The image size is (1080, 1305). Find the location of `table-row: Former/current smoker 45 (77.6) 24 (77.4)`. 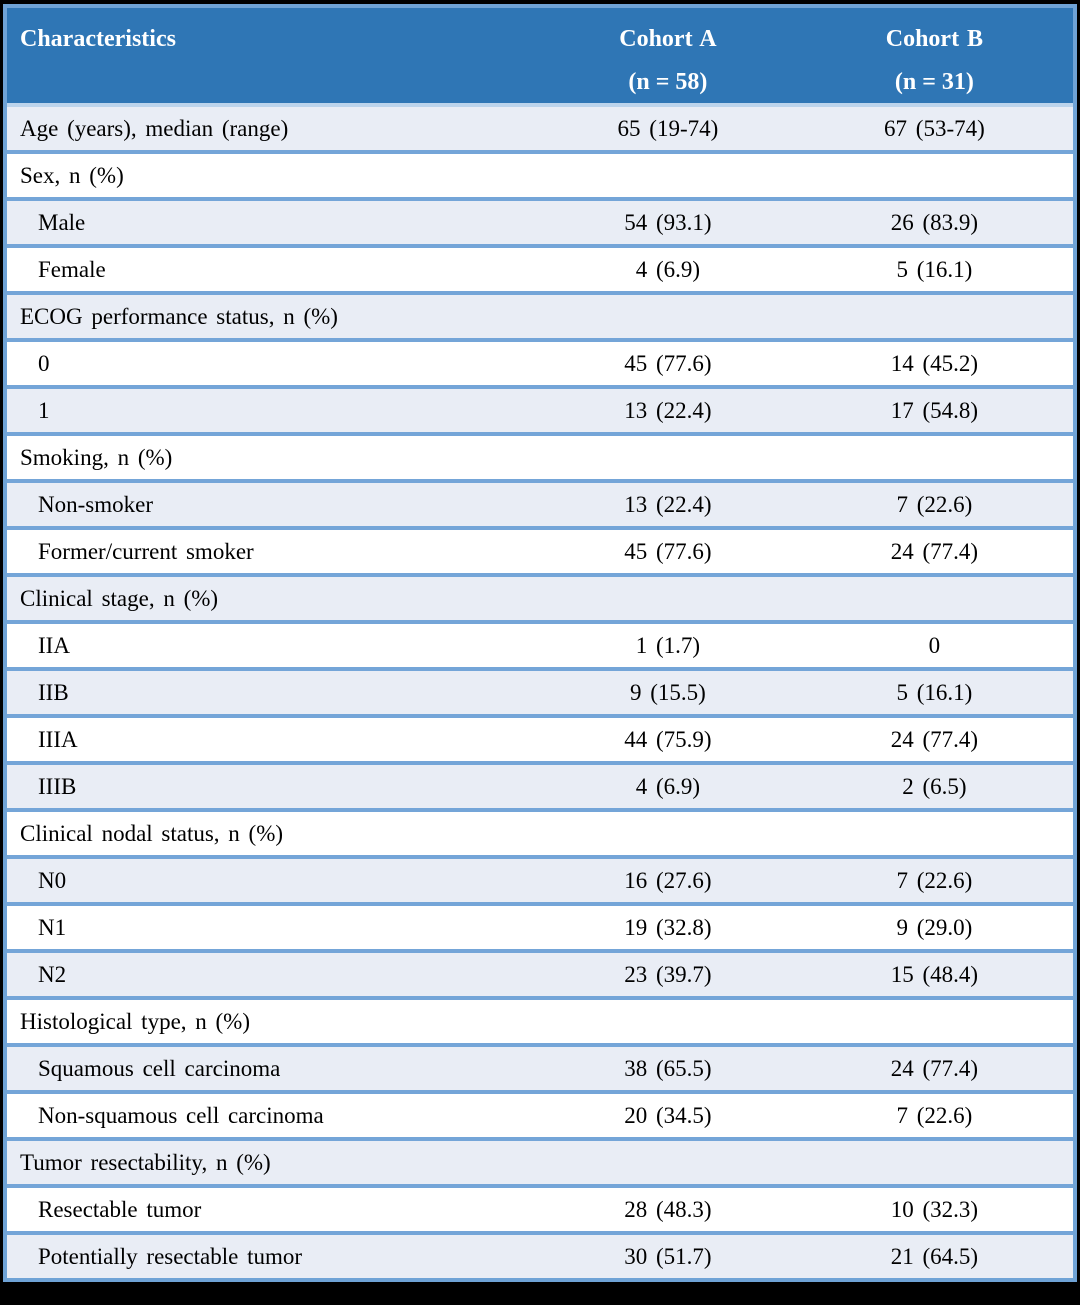

table-row: Former/current smoker 45 (77.6) 24 (77.4) is located at coordinates (540, 550).